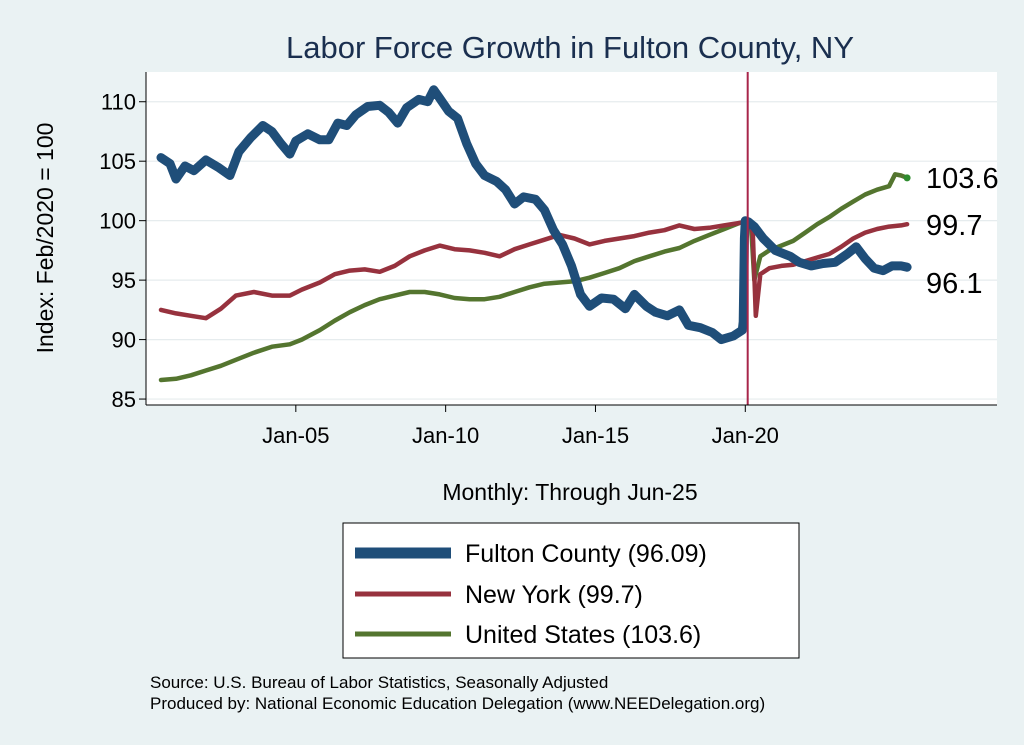 This screenshot has height=745, width=1024. Describe the element at coordinates (954, 226) in the screenshot. I see `end-label-new-york: 99.7` at that location.